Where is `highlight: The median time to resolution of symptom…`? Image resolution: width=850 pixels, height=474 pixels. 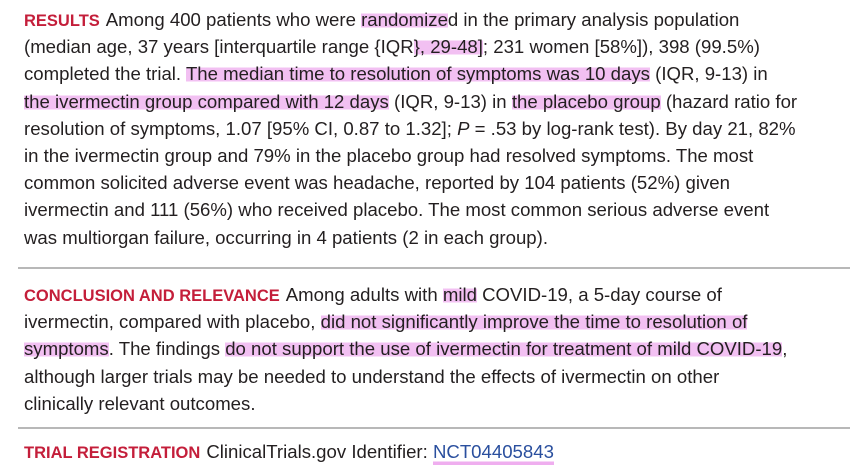
highlight: The median time to resolution of symptom… is located at coordinates (417, 74).